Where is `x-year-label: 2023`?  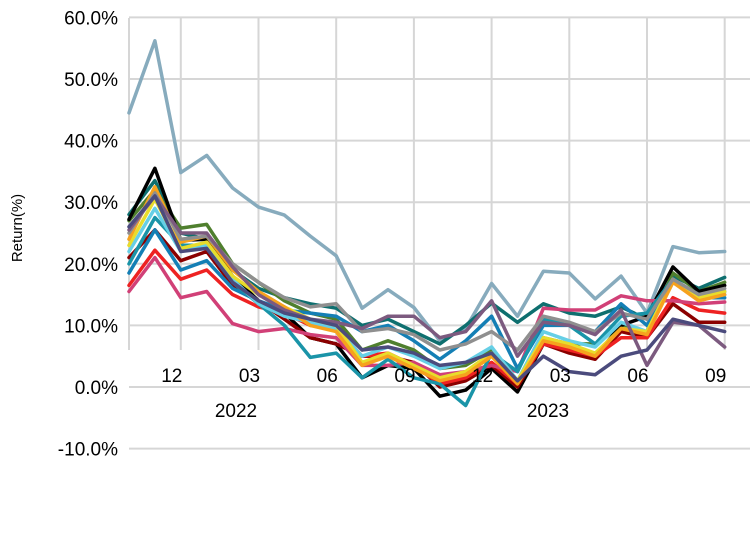 x-year-label: 2023 is located at coordinates (548, 411).